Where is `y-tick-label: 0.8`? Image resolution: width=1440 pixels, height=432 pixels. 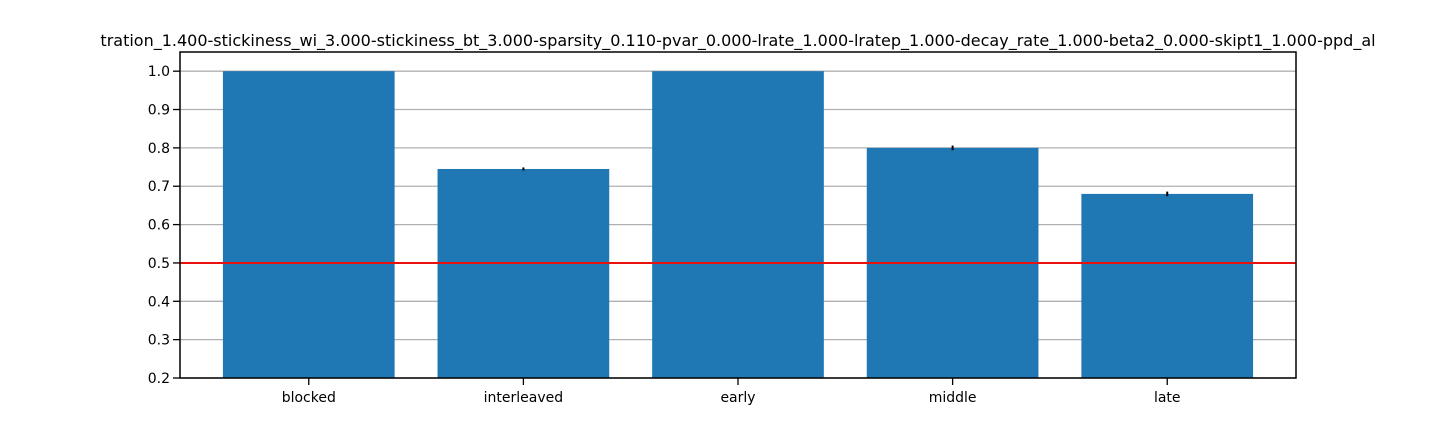
y-tick-label: 0.8 is located at coordinates (159, 149).